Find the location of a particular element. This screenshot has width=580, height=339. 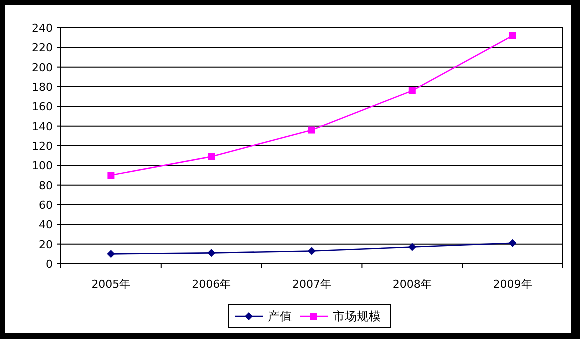

y-tick-label: 200 is located at coordinates (42, 67).